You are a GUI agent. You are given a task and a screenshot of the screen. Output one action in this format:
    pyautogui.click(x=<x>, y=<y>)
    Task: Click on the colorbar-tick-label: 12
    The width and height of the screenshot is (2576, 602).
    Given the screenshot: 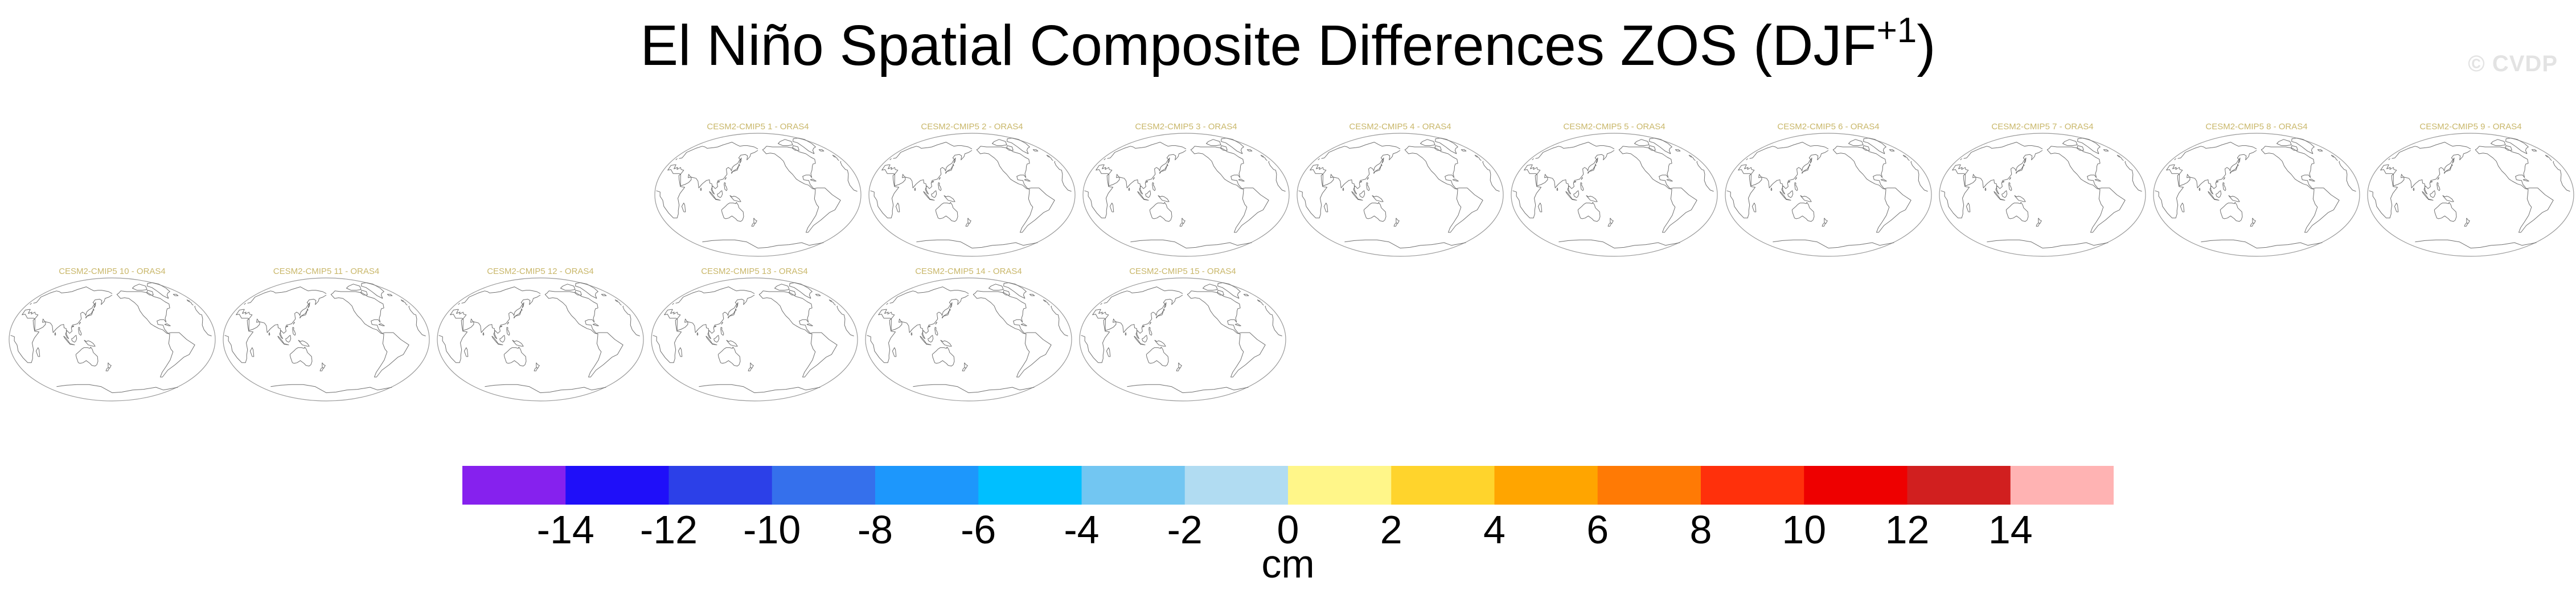 What is the action you would take?
    pyautogui.click(x=1907, y=529)
    